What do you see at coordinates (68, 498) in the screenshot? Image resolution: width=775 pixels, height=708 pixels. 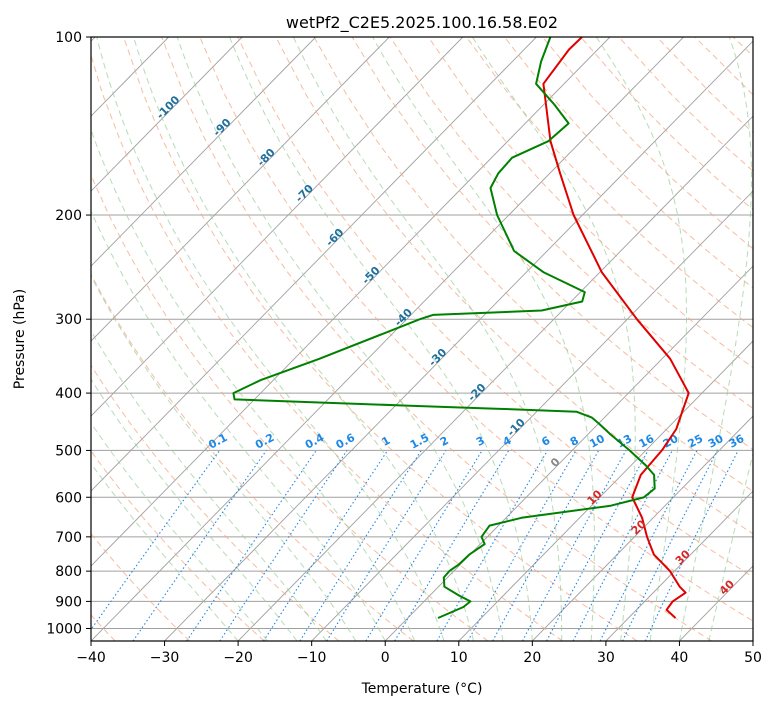 I see `y-tick-label: 600` at bounding box center [68, 498].